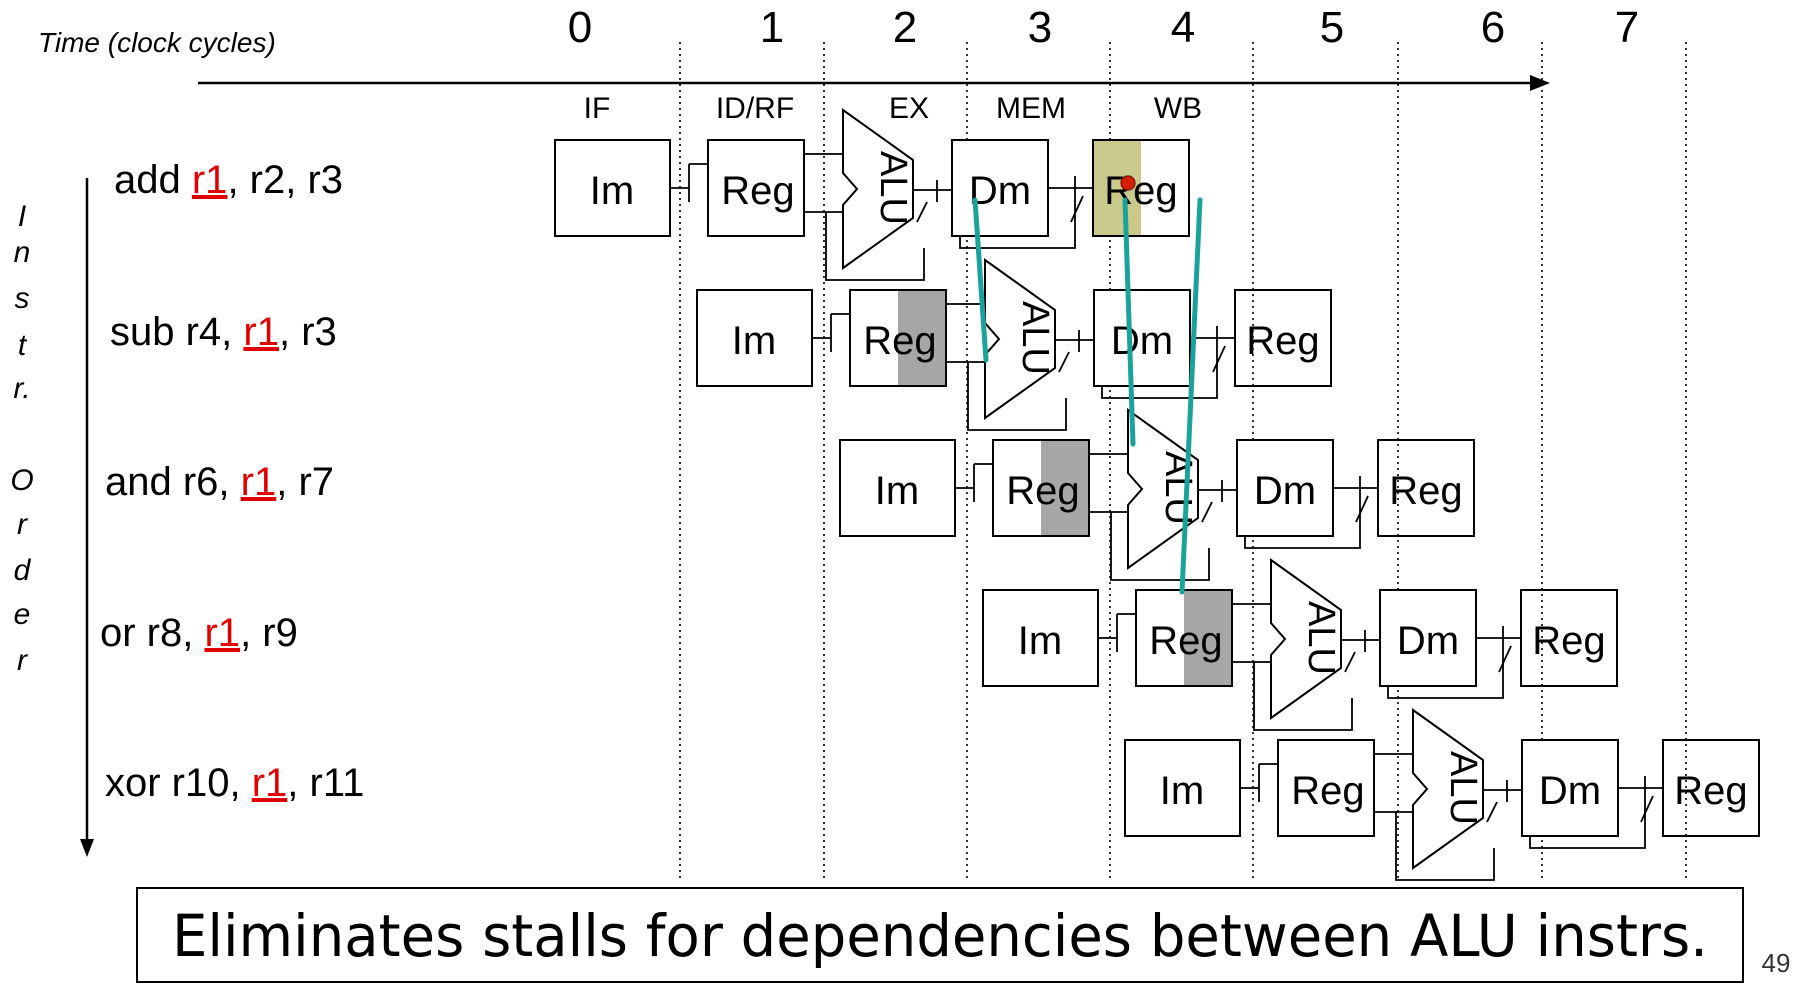 The height and width of the screenshot is (988, 1816). Describe the element at coordinates (1178, 108) in the screenshot. I see `stage-label: WB` at that location.